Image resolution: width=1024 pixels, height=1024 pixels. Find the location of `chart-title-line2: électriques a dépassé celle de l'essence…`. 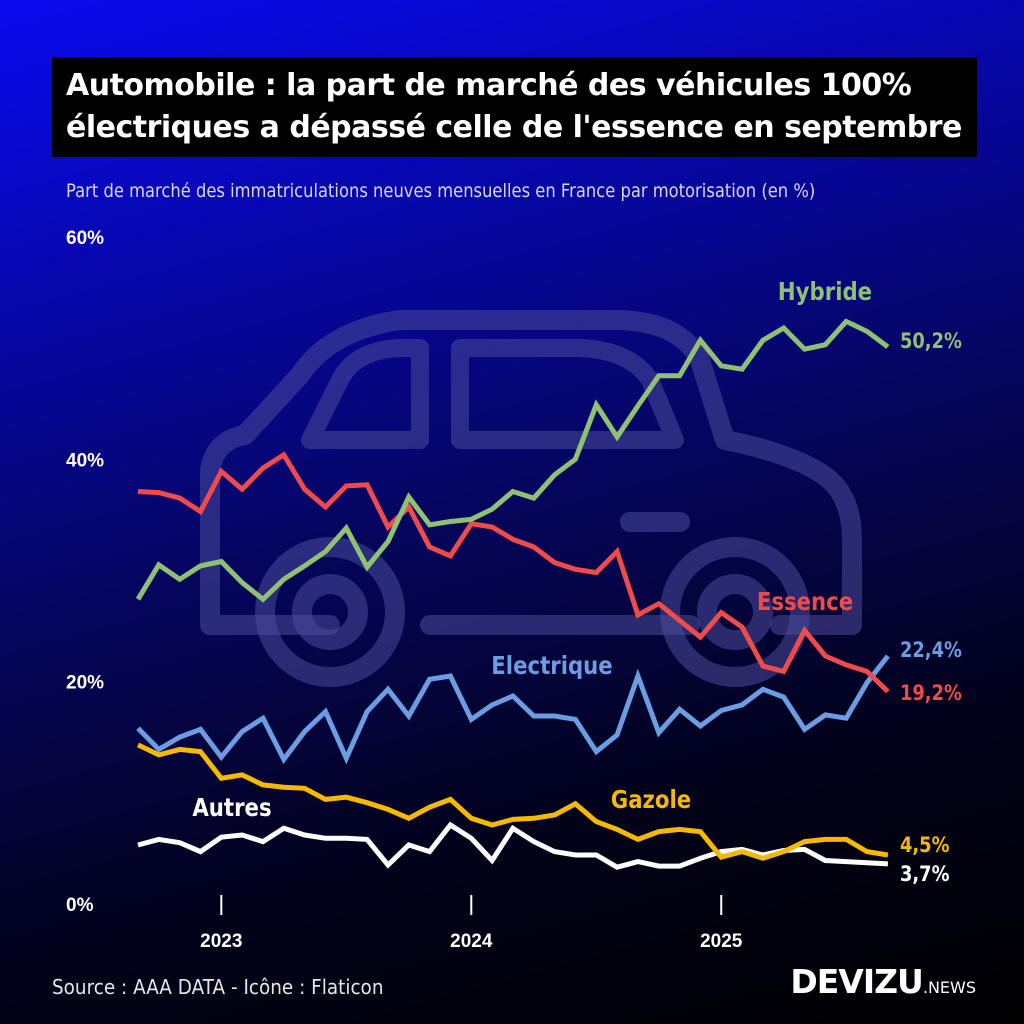

chart-title-line2: électriques a dépassé celle de l'essence… is located at coordinates (514, 127).